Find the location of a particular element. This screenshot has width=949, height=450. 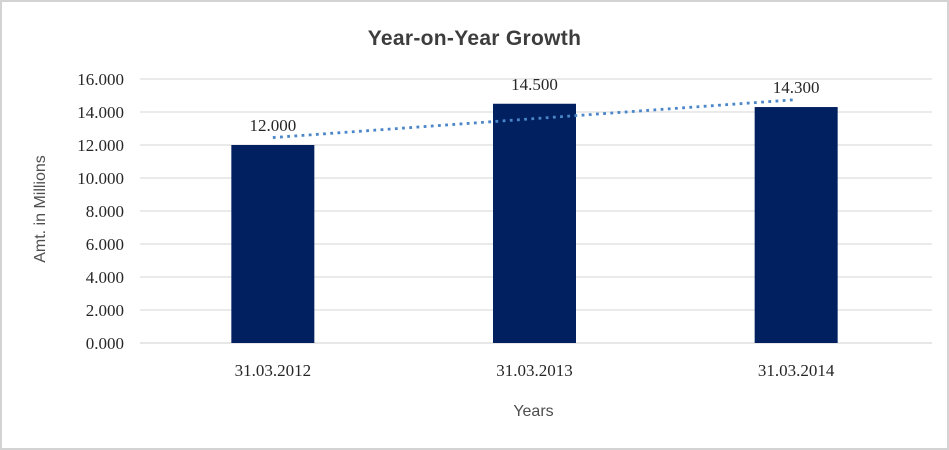

x-category-label: 31.03.2014 is located at coordinates (796, 370).